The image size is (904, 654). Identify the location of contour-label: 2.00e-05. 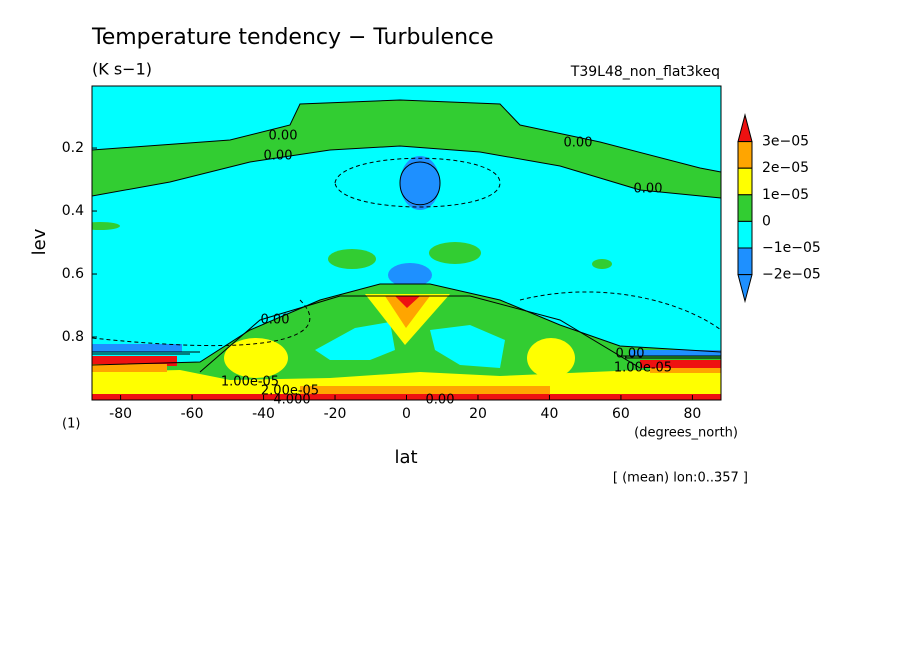
(290, 391).